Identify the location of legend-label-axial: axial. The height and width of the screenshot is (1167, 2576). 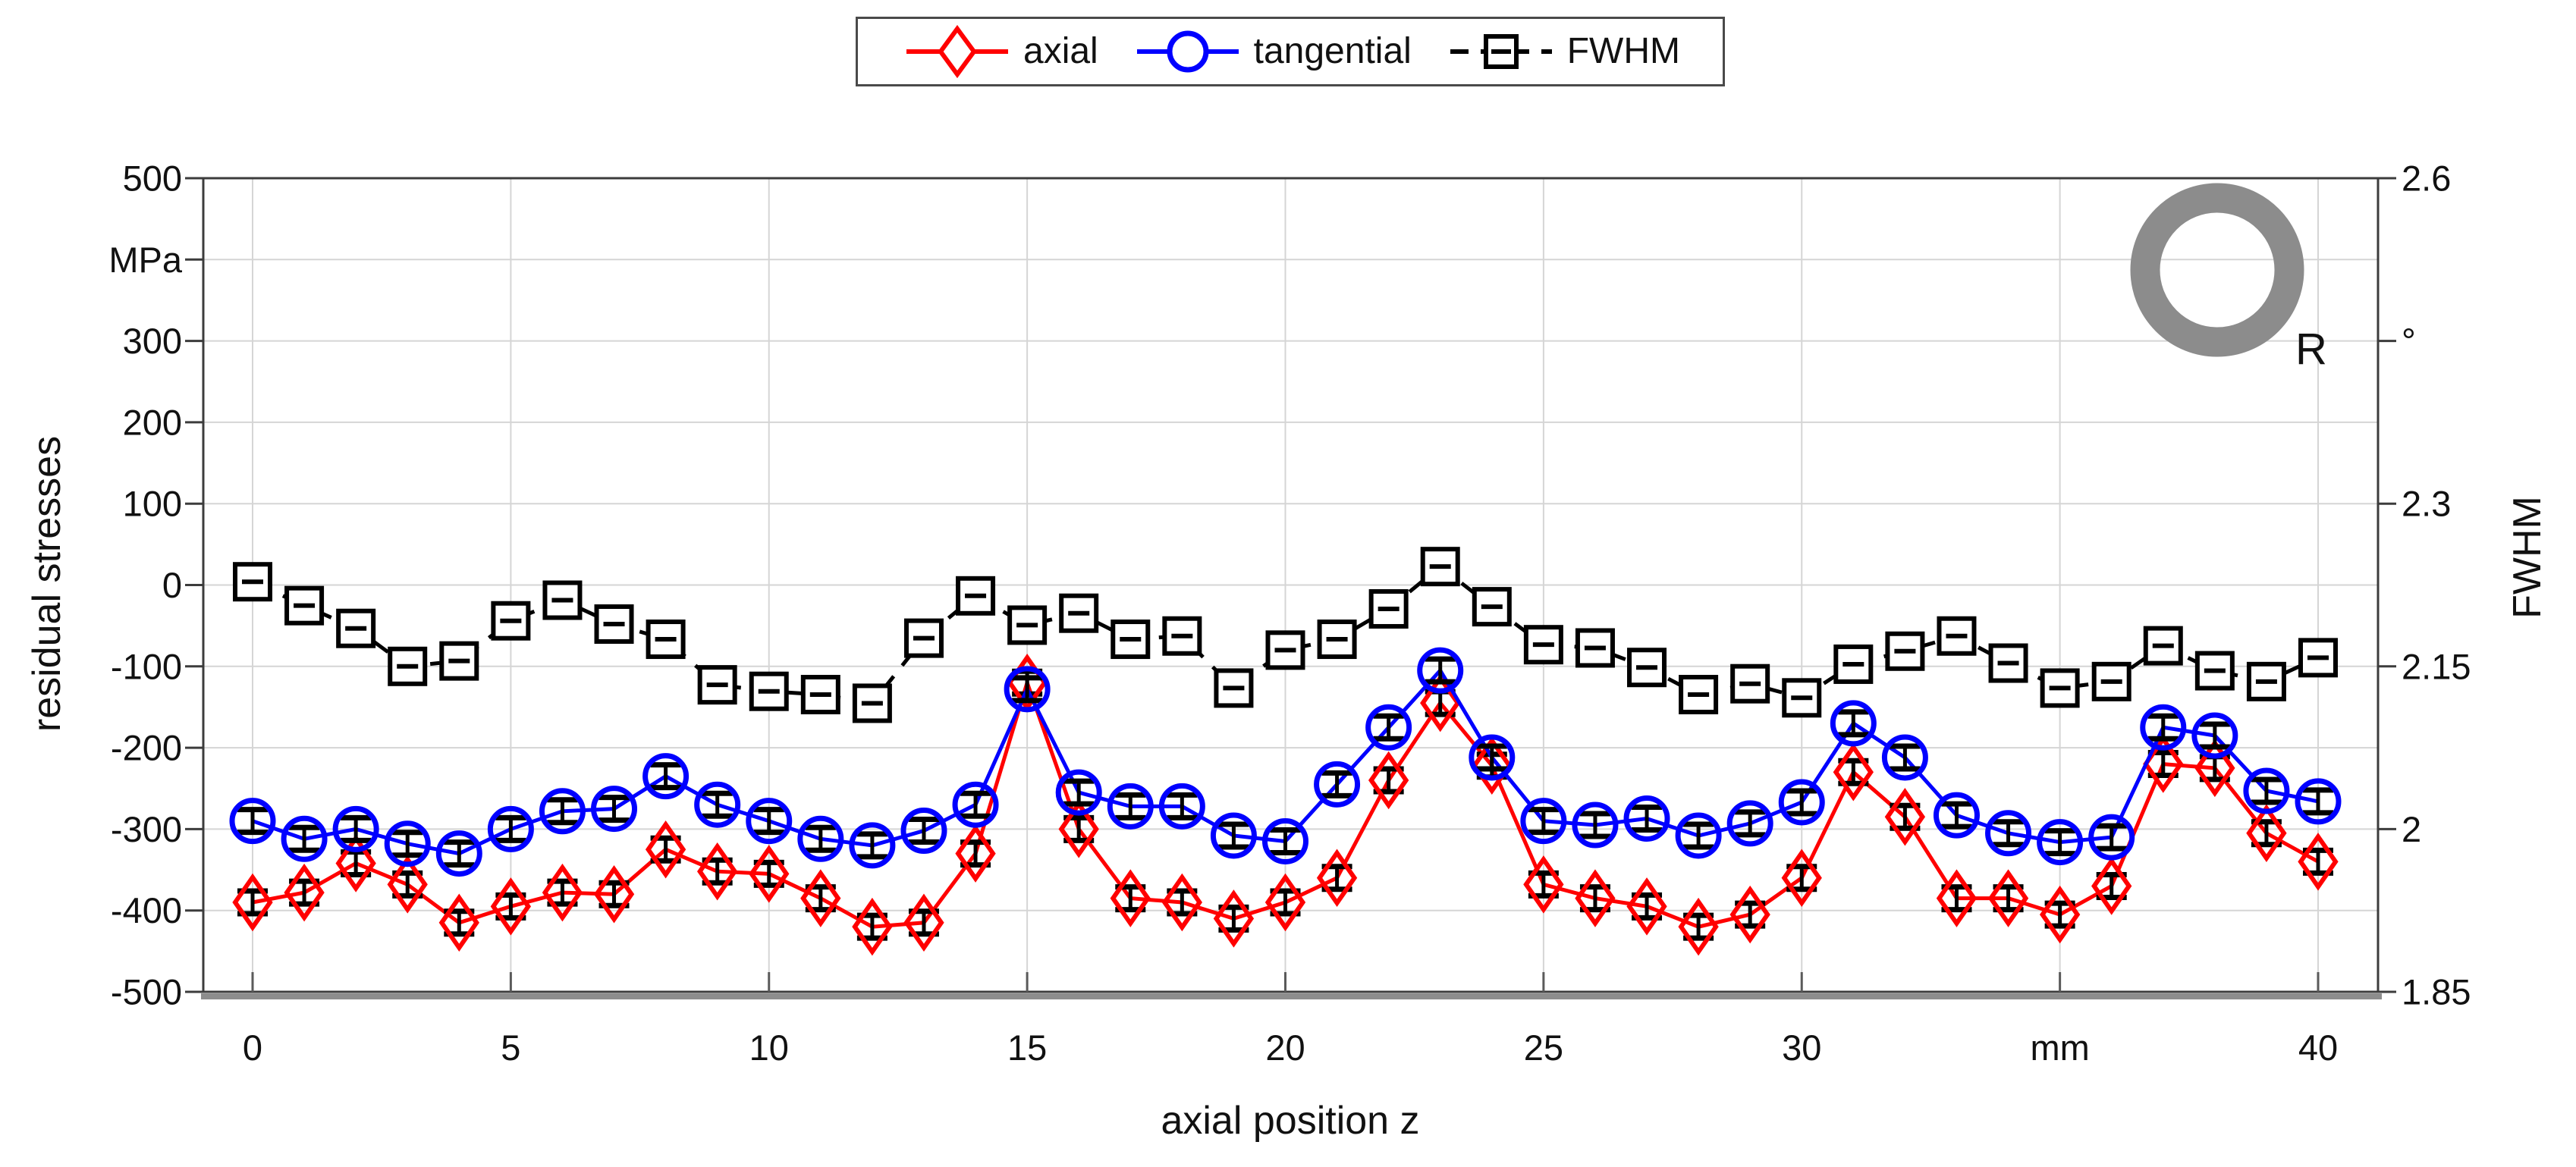
(1060, 51).